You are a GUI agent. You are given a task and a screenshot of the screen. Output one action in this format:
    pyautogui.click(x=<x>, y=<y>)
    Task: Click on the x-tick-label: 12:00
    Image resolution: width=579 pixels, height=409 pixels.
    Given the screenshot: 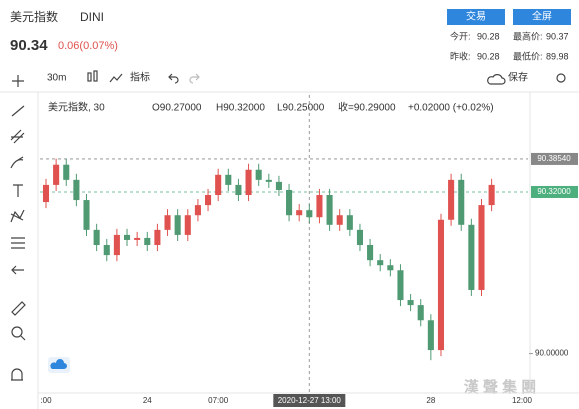 What is the action you would take?
    pyautogui.click(x=522, y=400)
    